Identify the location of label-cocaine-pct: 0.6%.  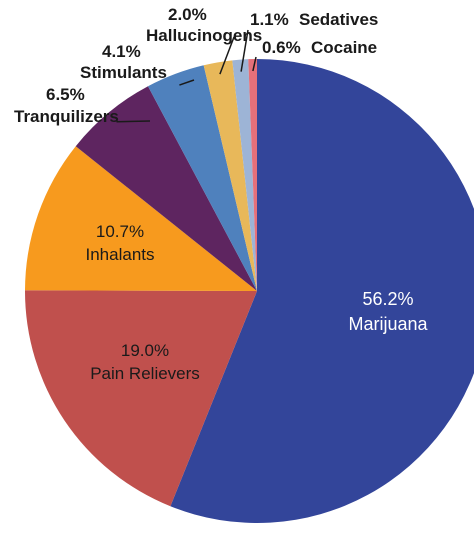
(281, 47).